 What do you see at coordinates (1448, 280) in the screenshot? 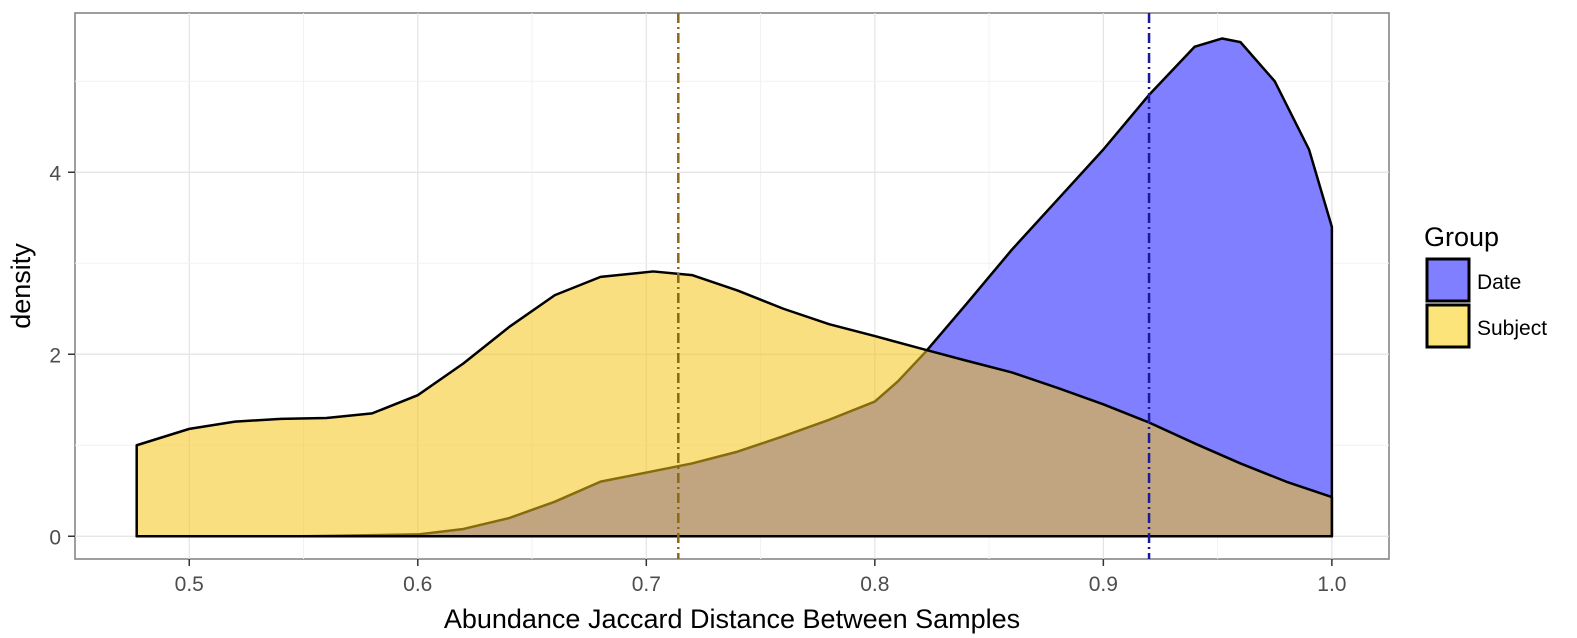
I see `legend-key-date` at bounding box center [1448, 280].